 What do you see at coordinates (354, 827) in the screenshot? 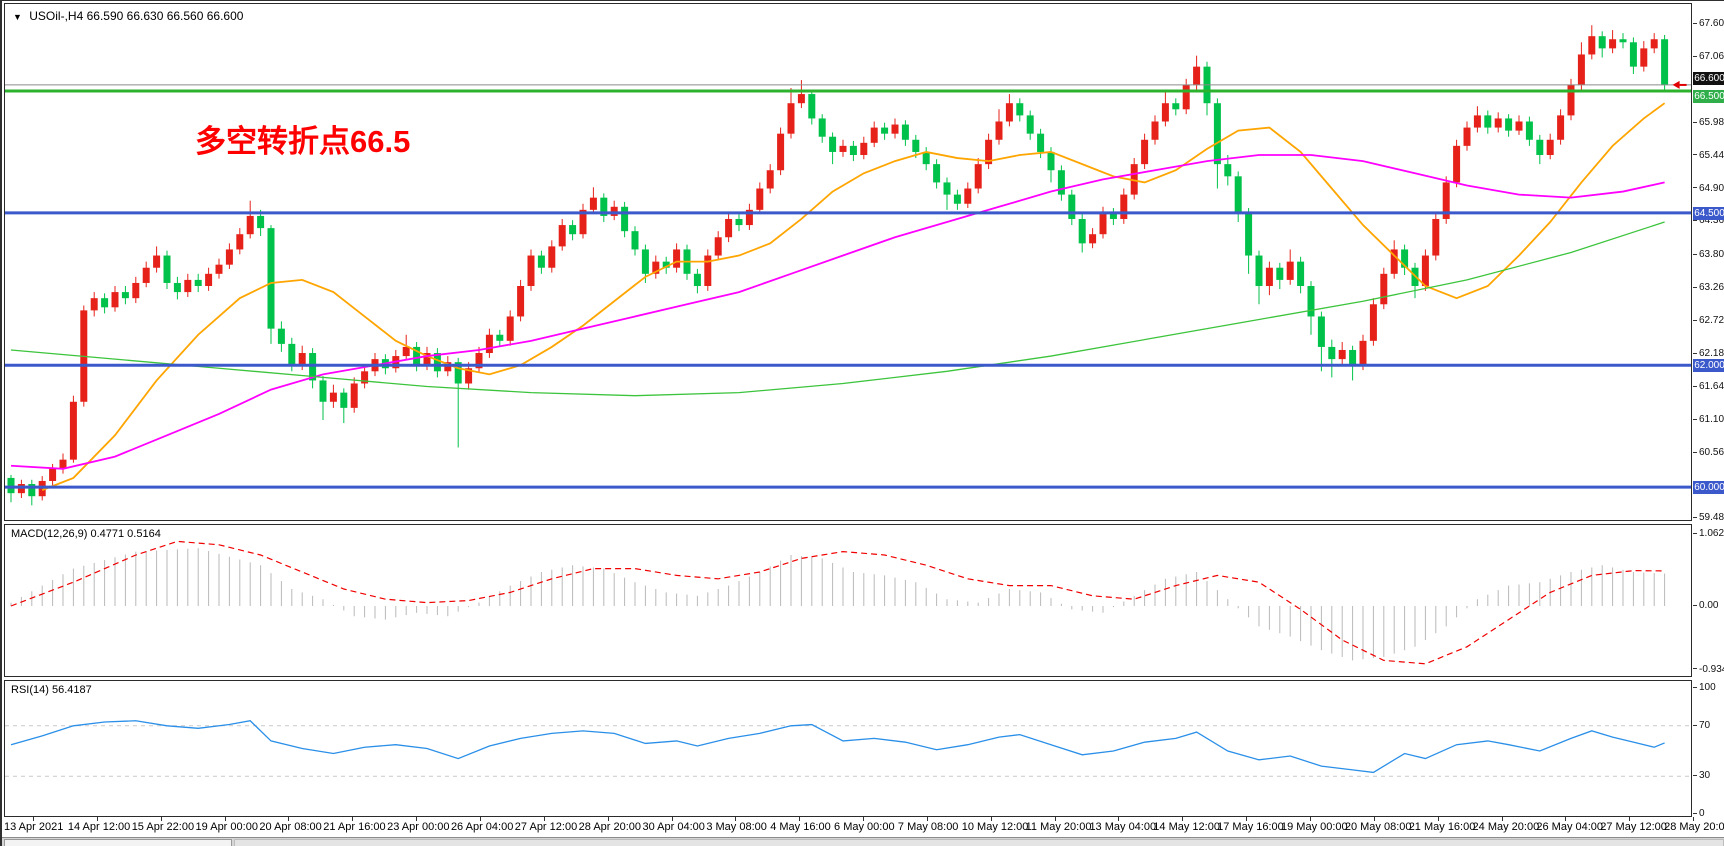
I see `time-axis-label: 21 Apr 16:00` at bounding box center [354, 827].